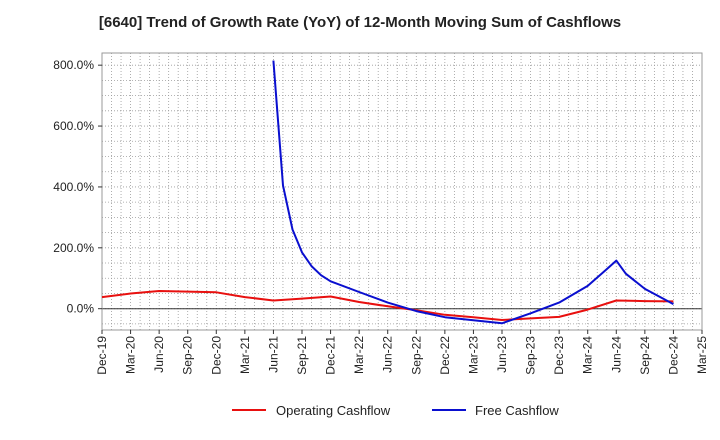  Describe the element at coordinates (81, 309) in the screenshot. I see `y-tick-label: 0.0%` at that location.